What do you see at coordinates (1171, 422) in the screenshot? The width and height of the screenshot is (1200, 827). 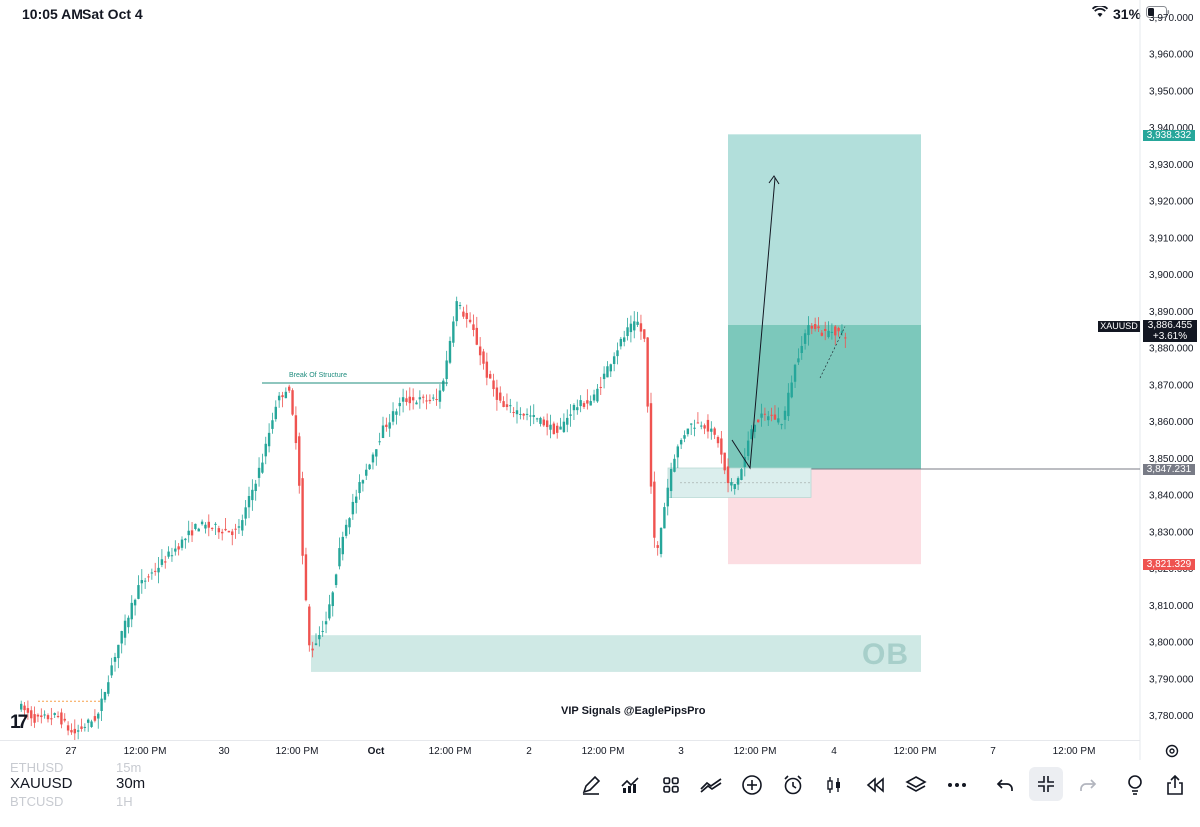 I see `price-axis-label: 3,860.000` at bounding box center [1171, 422].